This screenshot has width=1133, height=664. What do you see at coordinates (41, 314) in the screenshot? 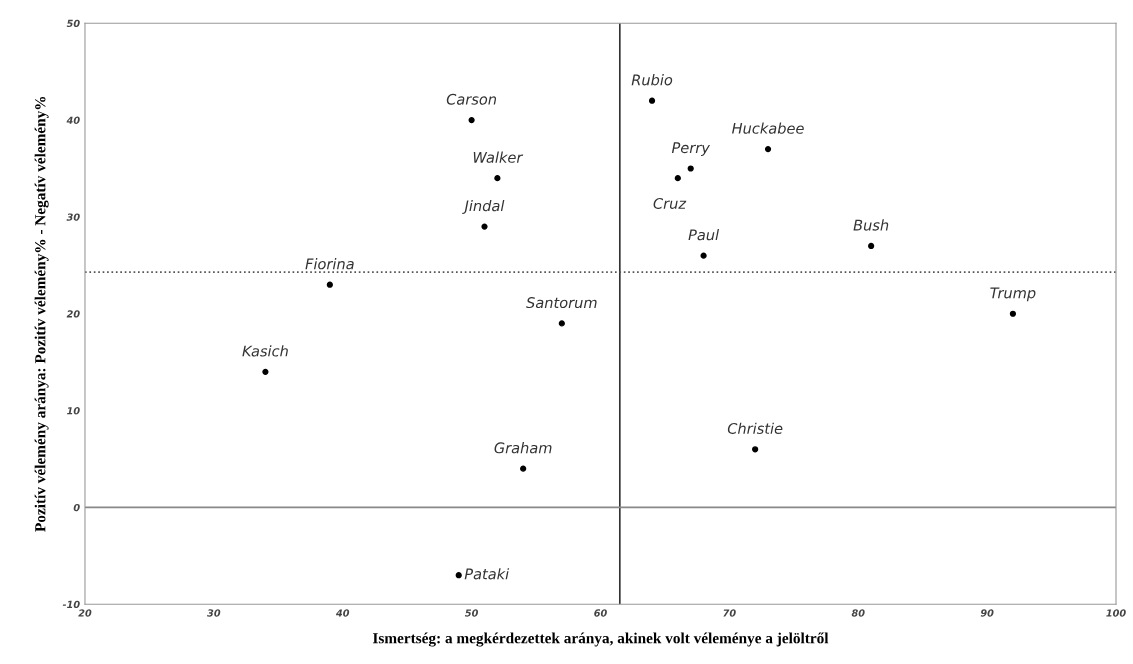
I see `y-axis-title: Pozitív vélemény aránya: Pozitív vélemény% - Negatív vélemény%` at bounding box center [41, 314].